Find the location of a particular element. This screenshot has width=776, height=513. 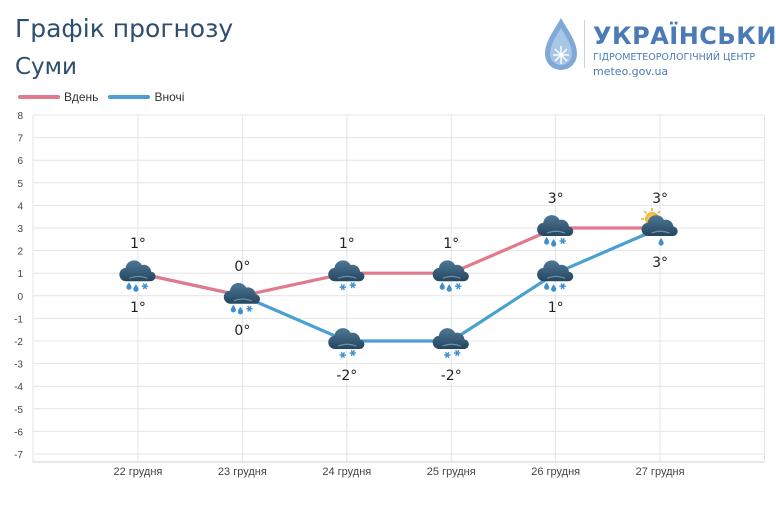

y-tick-label: -4 is located at coordinates (18, 387).